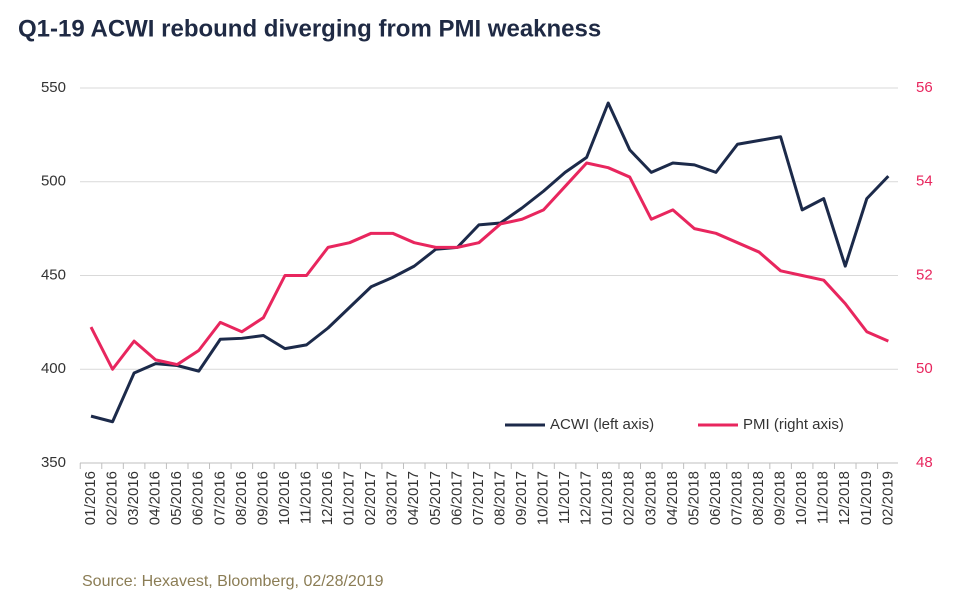 The image size is (965, 611). I want to click on y-tick-label: 500, so click(53, 181).